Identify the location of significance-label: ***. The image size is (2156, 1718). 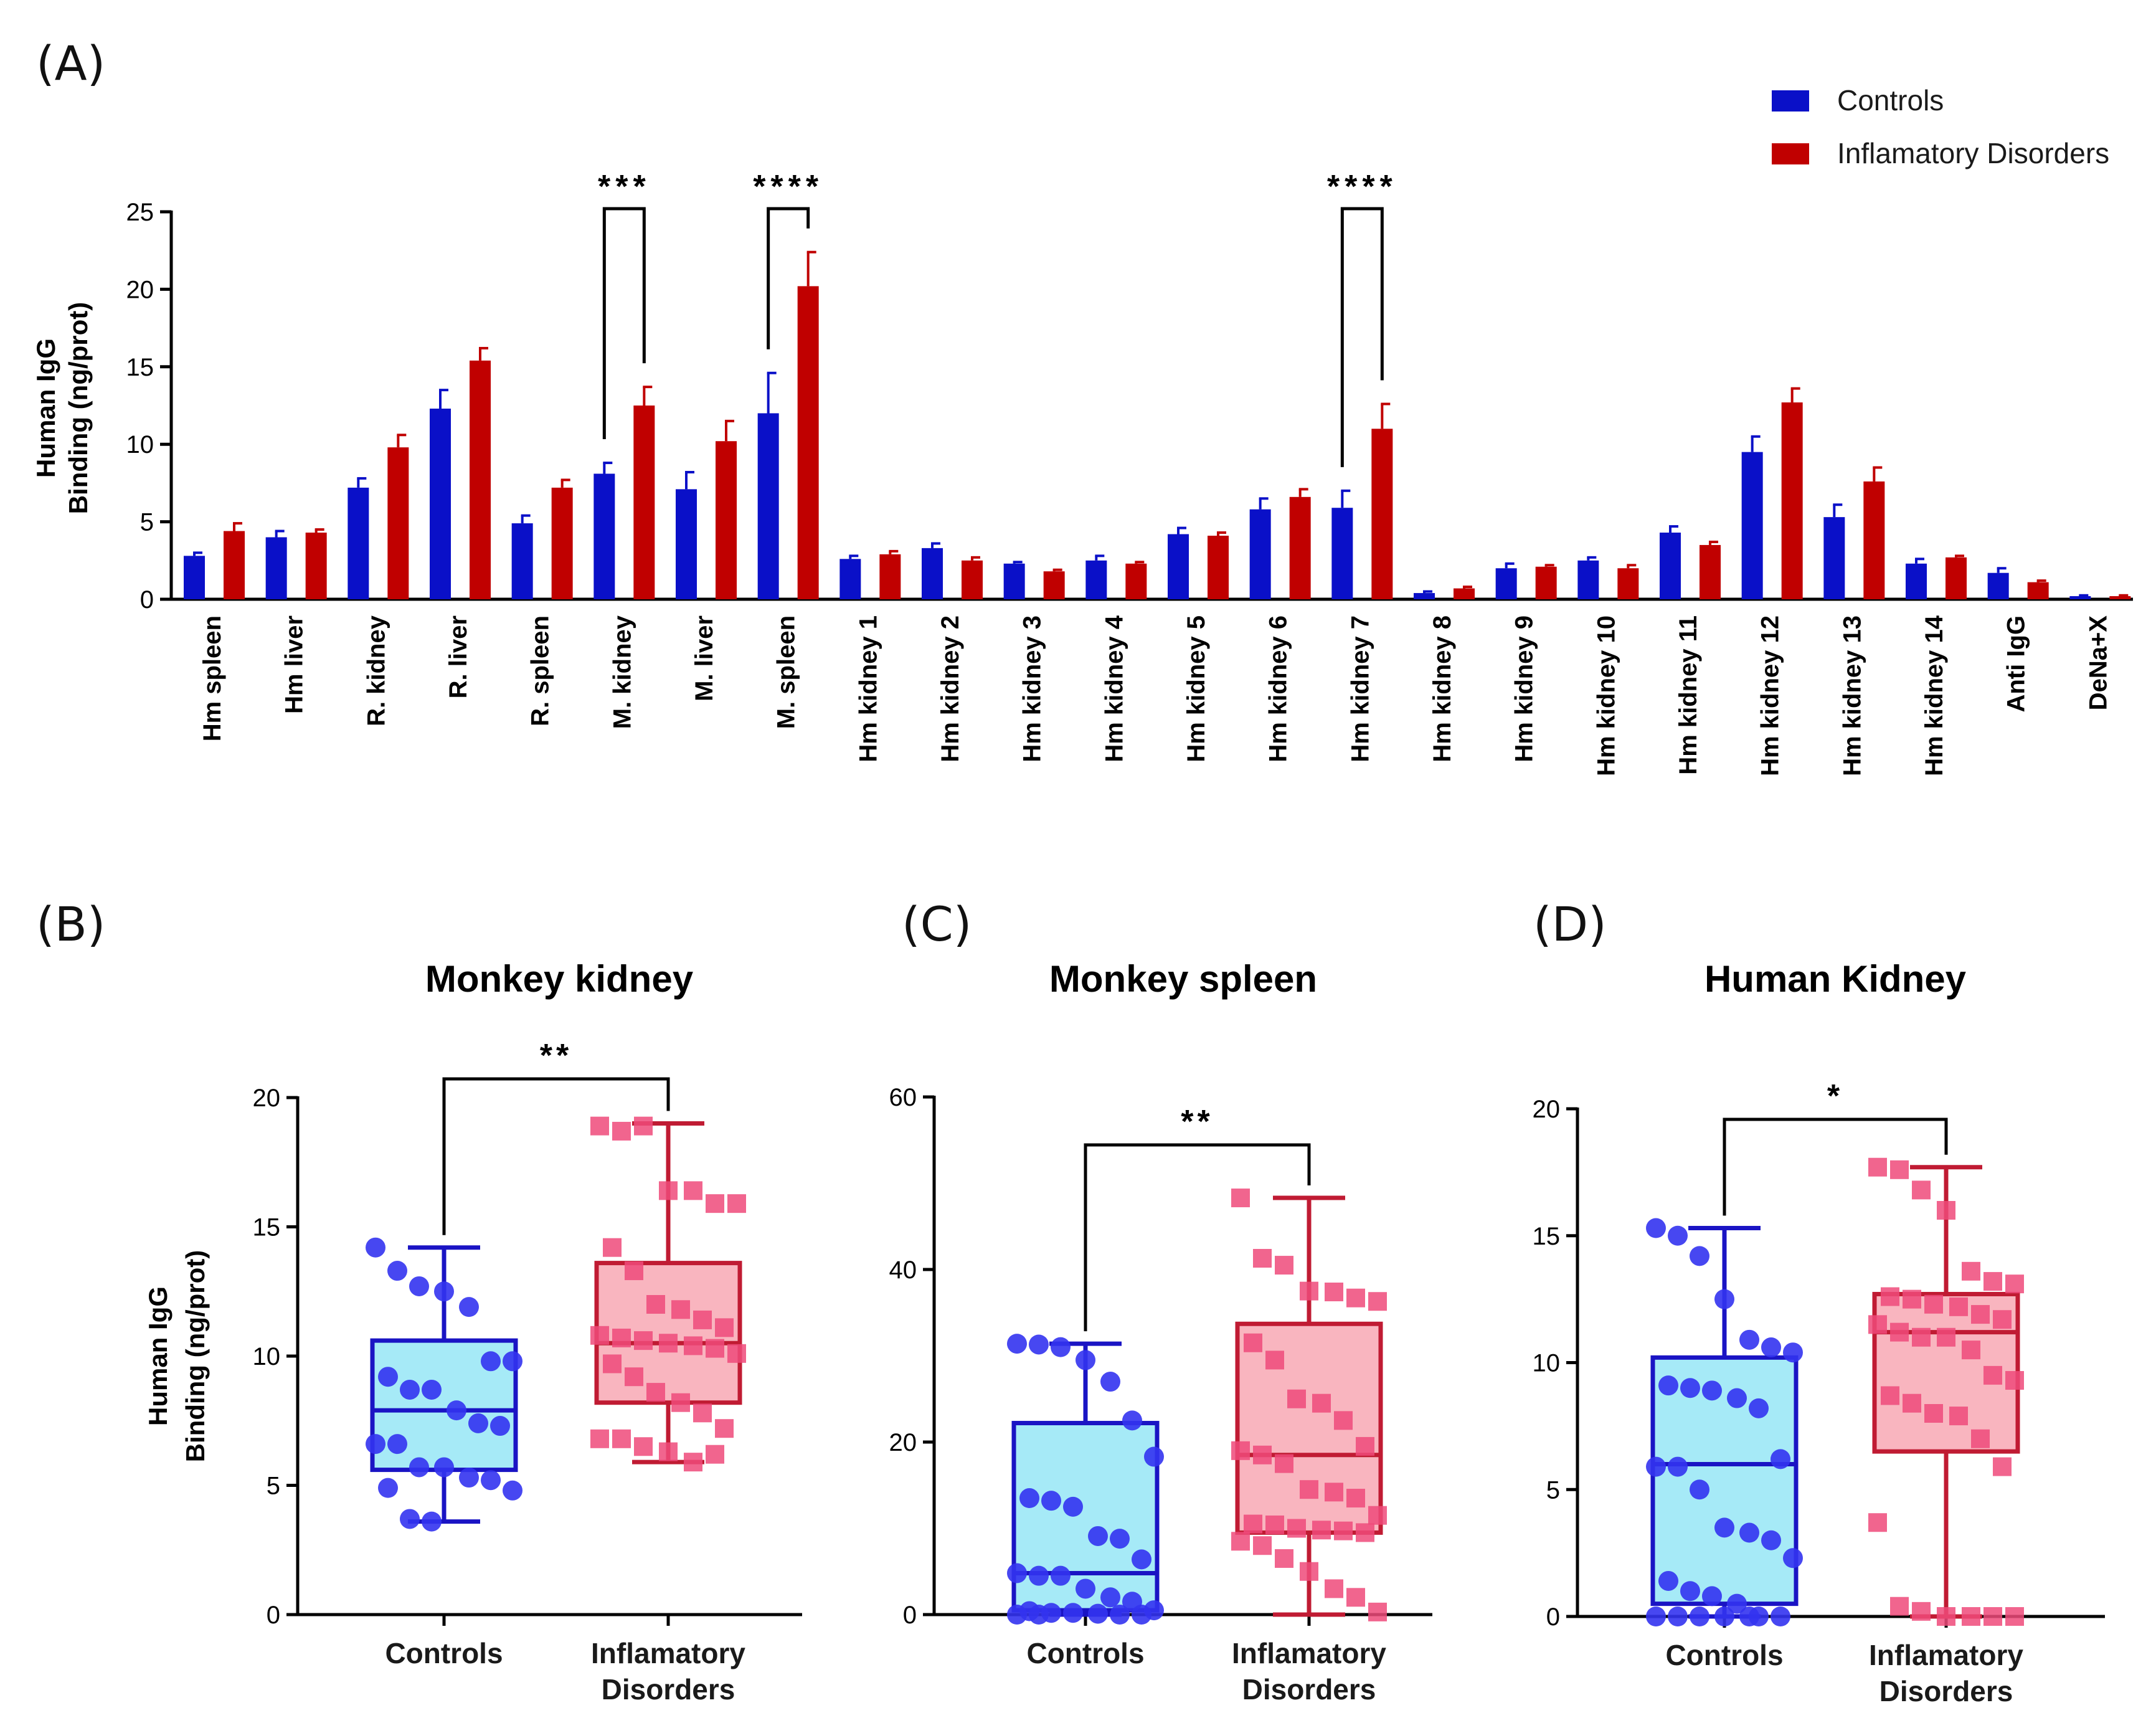
(624, 187).